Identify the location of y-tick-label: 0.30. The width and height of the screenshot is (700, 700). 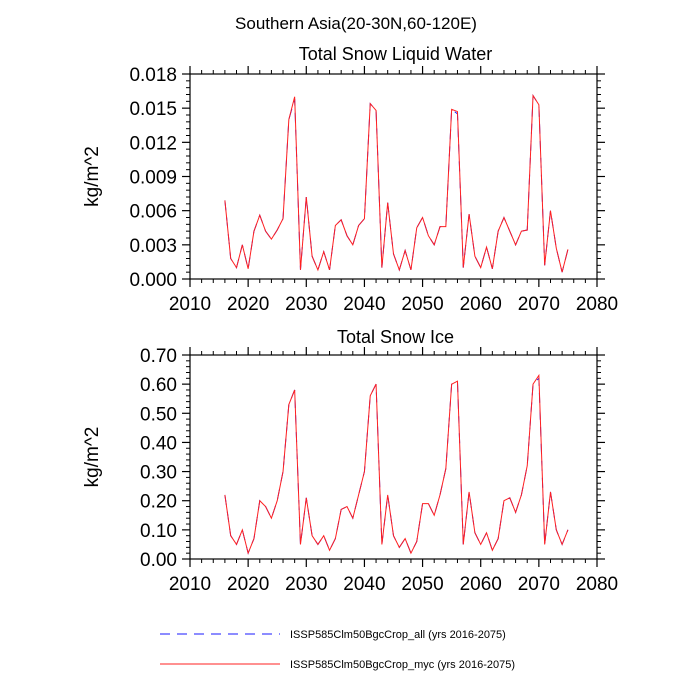
(158, 473).